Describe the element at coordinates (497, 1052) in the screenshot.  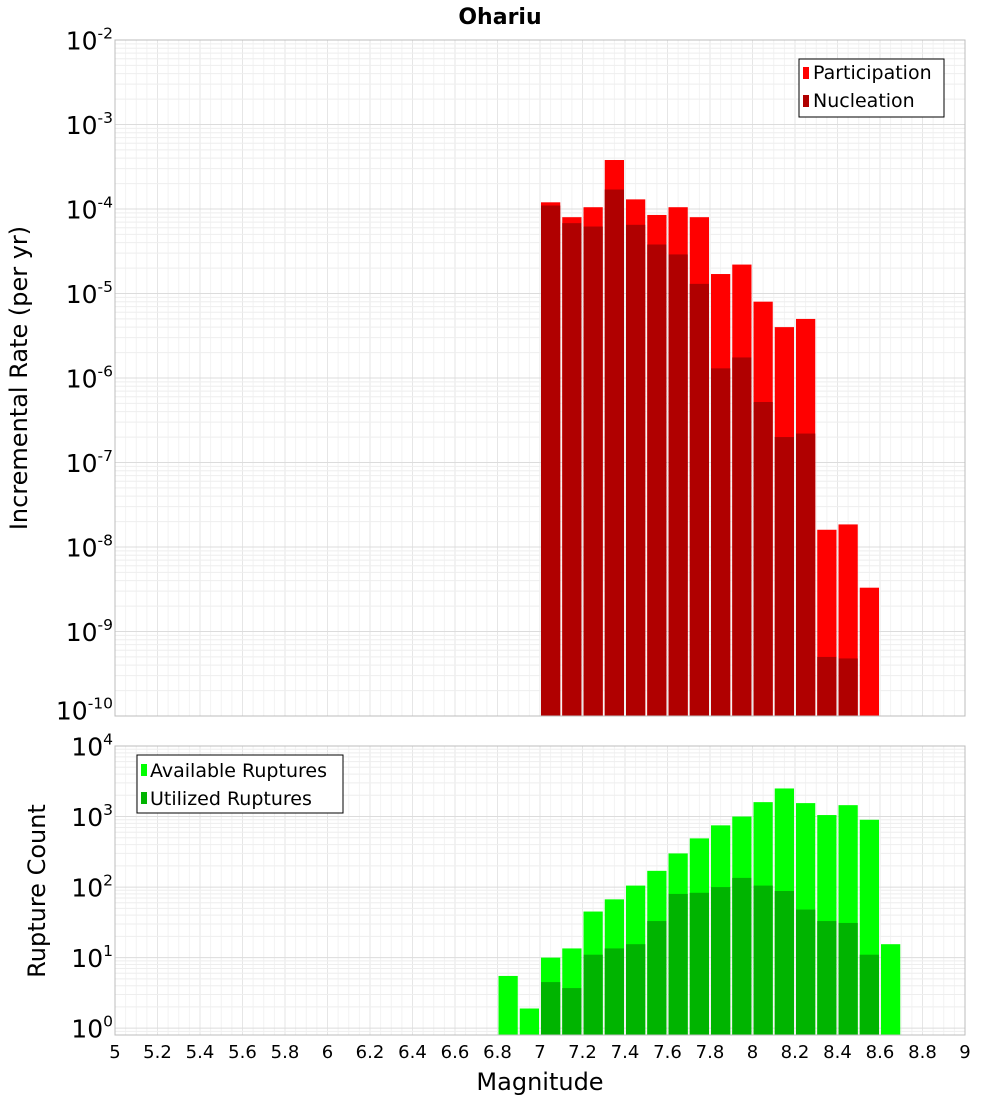
I see `x-tick-label: 6.8` at that location.